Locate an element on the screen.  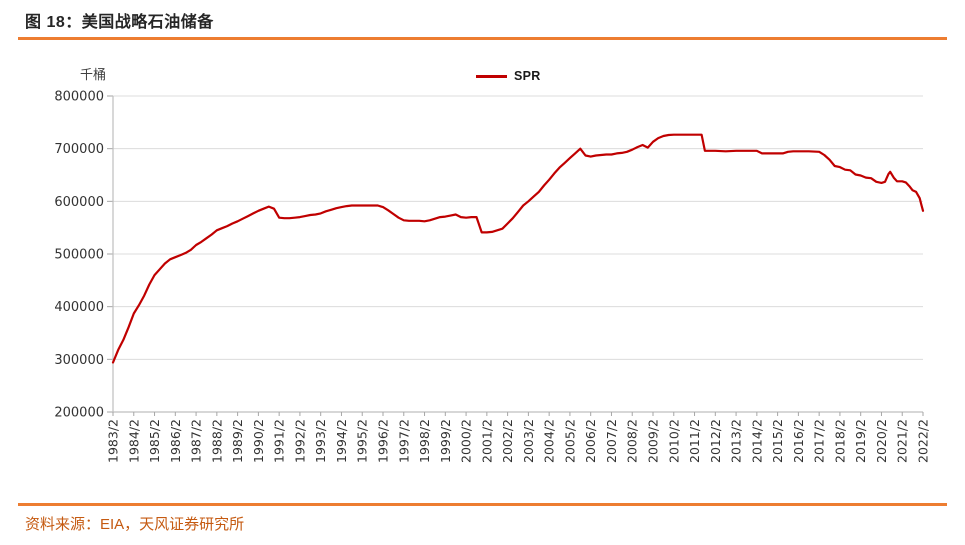
x-axis-tick-label: 2018/2 is located at coordinates (839, 441).